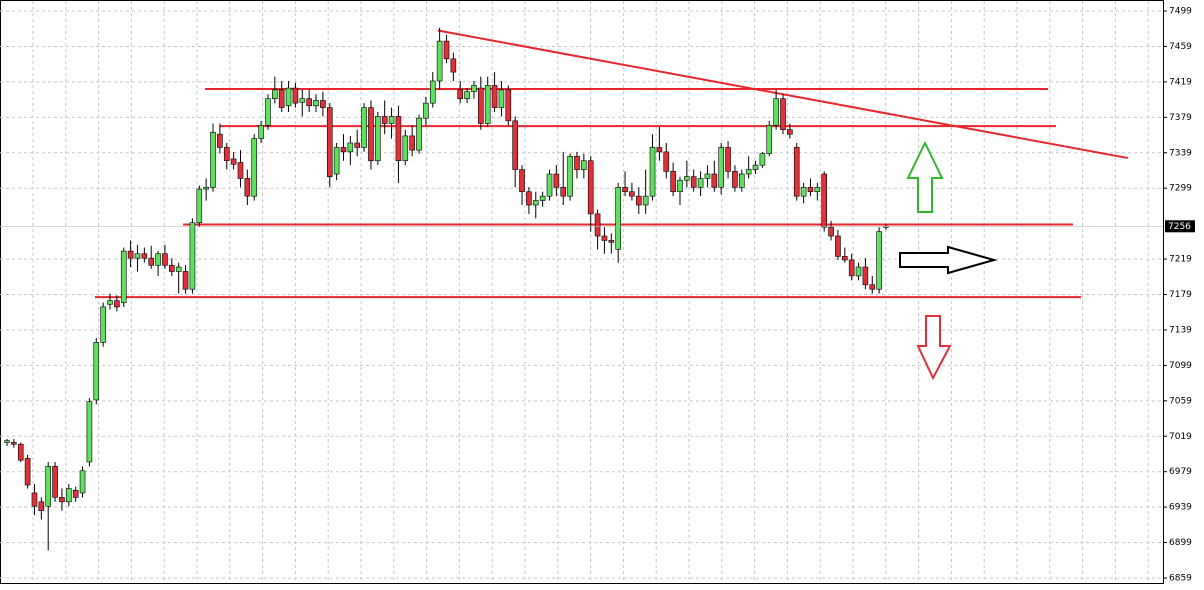 The height and width of the screenshot is (590, 1204). What do you see at coordinates (1180, 260) in the screenshot?
I see `y-tick-label: 7219` at bounding box center [1180, 260].